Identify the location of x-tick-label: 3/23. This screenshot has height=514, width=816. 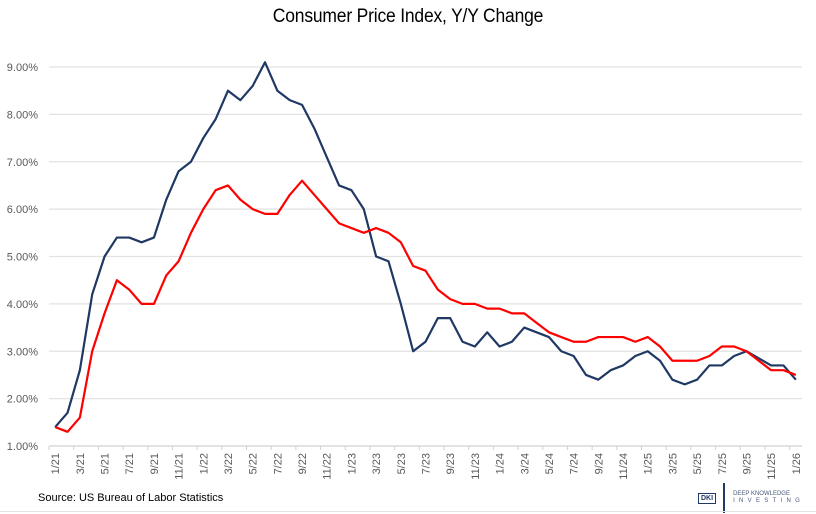
(377, 463).